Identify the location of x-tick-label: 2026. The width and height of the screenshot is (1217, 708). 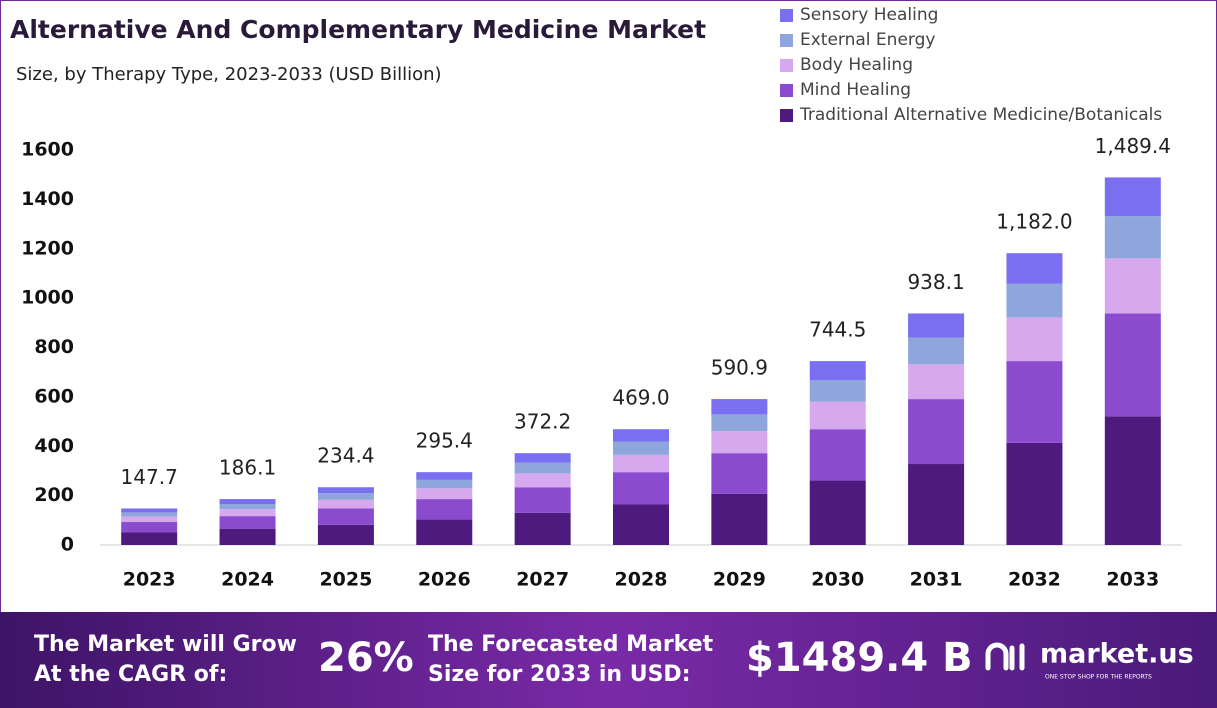
(444, 580).